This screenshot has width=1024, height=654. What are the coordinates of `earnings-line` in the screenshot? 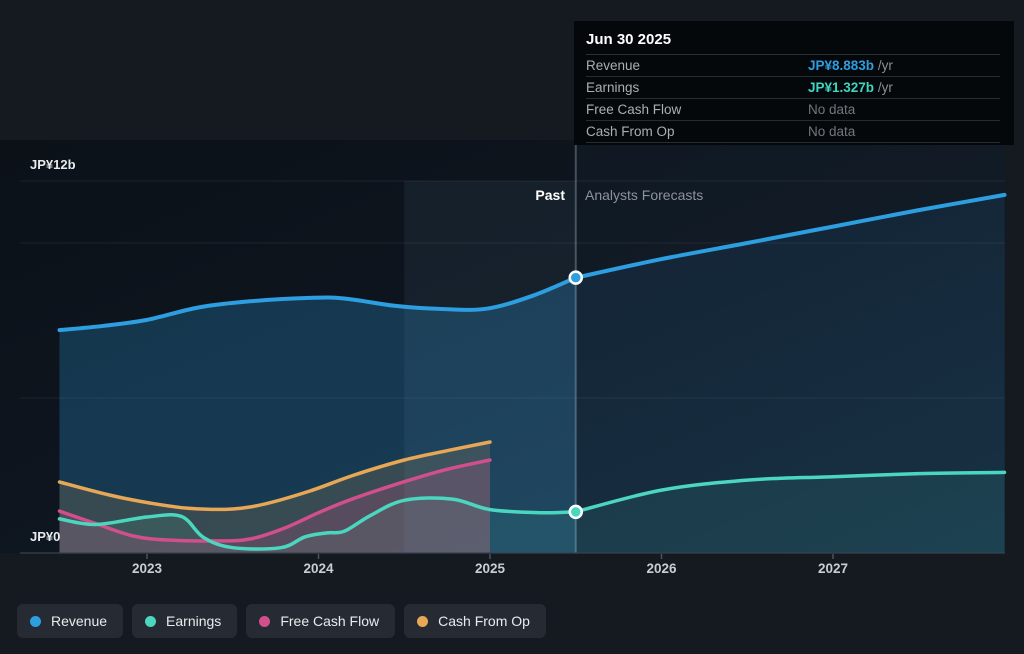 It's located at (532, 510).